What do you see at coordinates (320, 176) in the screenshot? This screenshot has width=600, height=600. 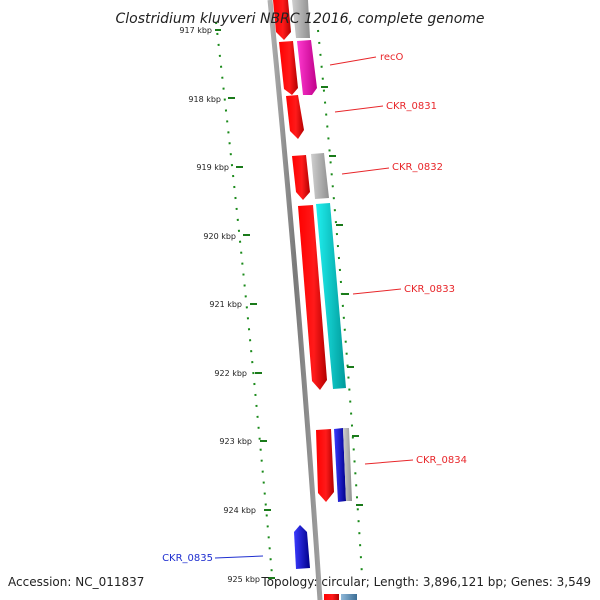 I see `gene-block-CKR_0832-gray` at bounding box center [320, 176].